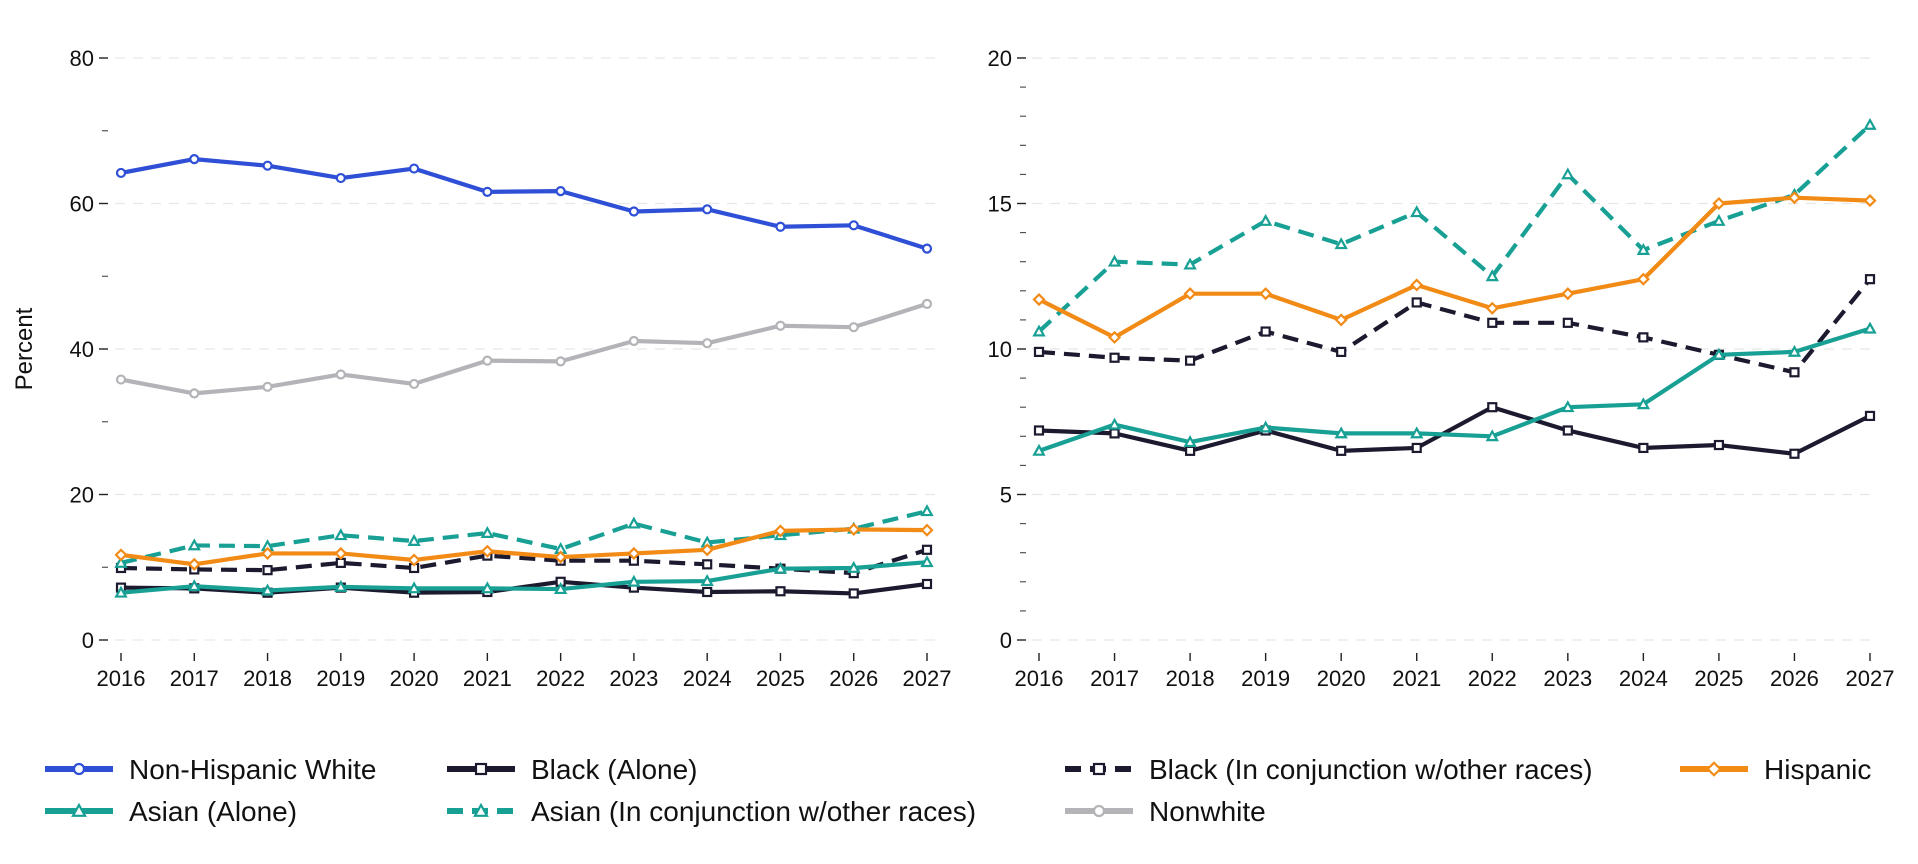 This screenshot has height=864, width=1918. What do you see at coordinates (614, 769) in the screenshot?
I see `legend-label: Black (Alone)` at bounding box center [614, 769].